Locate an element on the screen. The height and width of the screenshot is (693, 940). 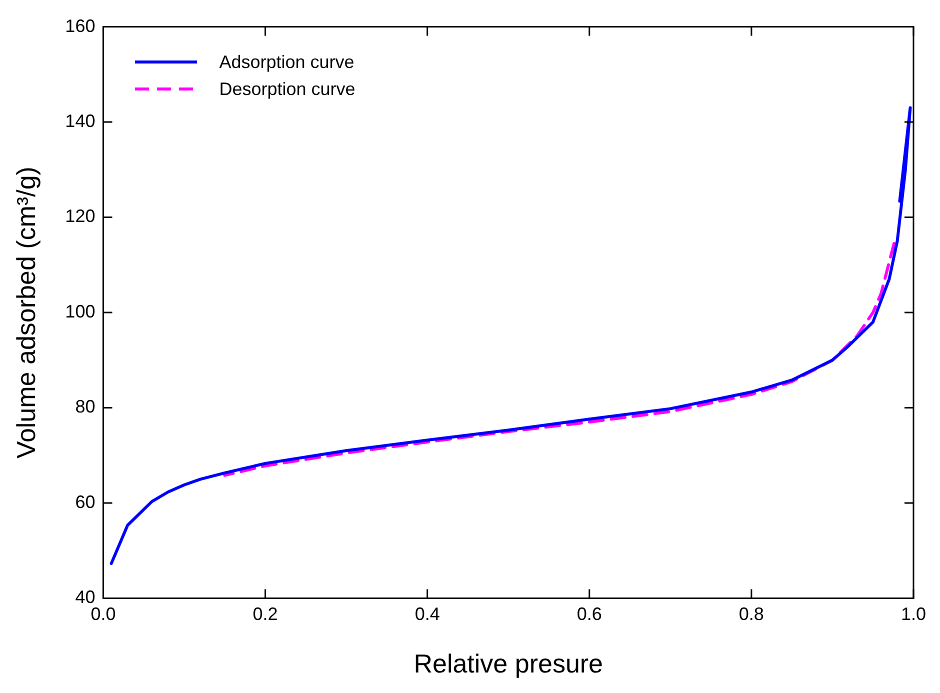
y-axis-title: Volume adsorbed (cm³/g) is located at coordinates (25, 312).